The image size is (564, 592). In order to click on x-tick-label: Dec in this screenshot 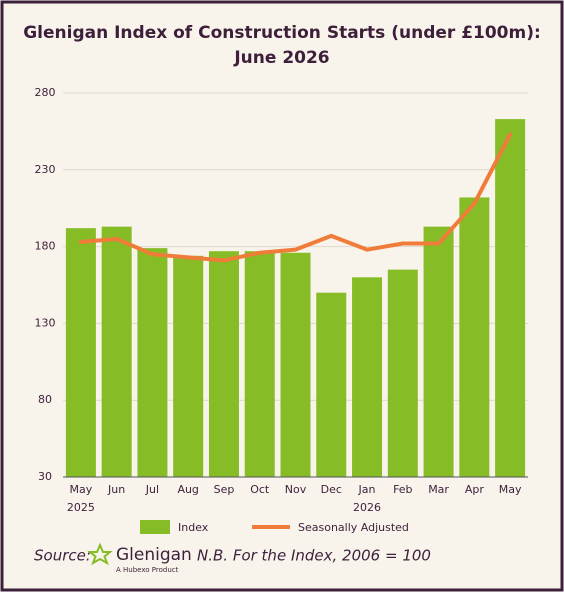, I will do `click(331, 489)`.